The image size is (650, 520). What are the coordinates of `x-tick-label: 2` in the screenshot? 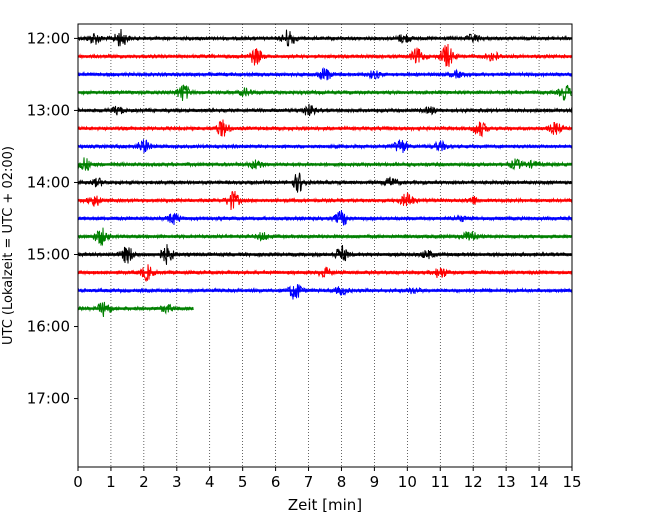 It's located at (144, 482).